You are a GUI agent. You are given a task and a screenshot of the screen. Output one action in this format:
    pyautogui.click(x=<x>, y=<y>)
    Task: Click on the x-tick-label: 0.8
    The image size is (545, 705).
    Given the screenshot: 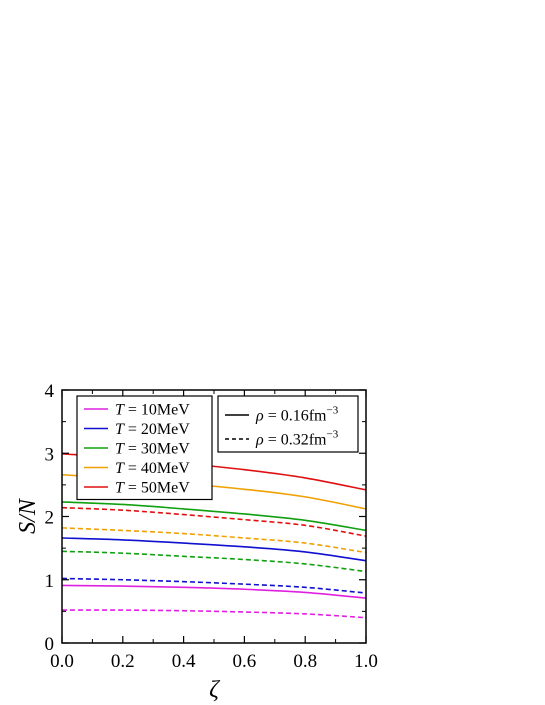 What is the action you would take?
    pyautogui.click(x=305, y=661)
    